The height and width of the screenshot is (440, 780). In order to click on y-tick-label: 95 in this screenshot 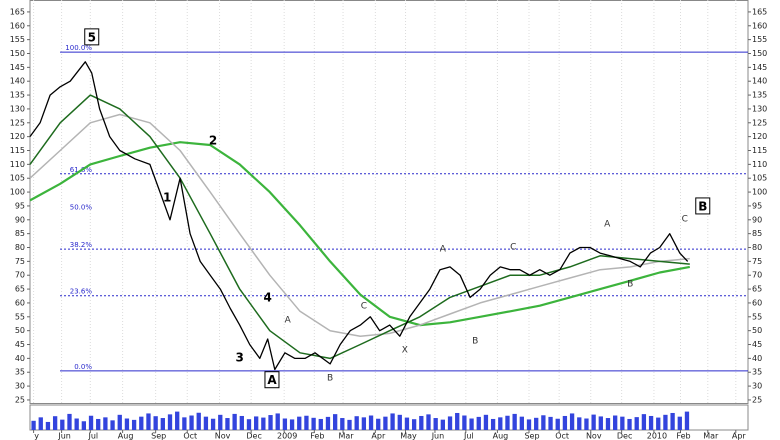, I will do `click(20, 205)`.